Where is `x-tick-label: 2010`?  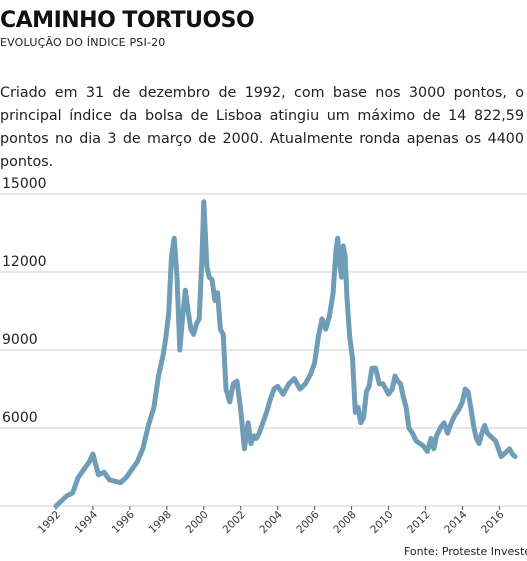
x-tick-label: 2010 is located at coordinates (381, 522).